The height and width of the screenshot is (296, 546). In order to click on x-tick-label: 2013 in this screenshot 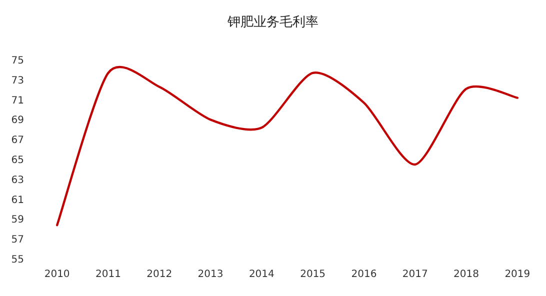, I will do `click(211, 274)`.